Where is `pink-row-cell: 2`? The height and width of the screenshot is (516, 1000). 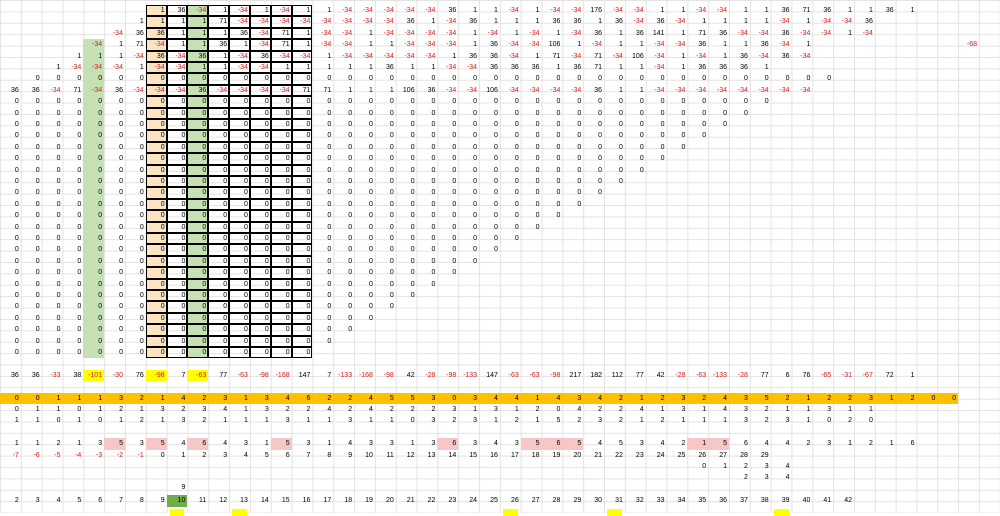 pink-row-cell: 2 is located at coordinates (58, 444).